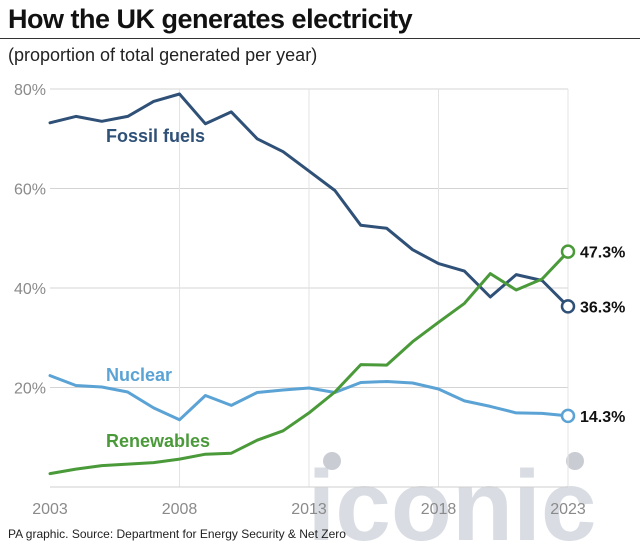  Describe the element at coordinates (158, 441) in the screenshot. I see `series-name-label-renewables: Renewables` at that location.